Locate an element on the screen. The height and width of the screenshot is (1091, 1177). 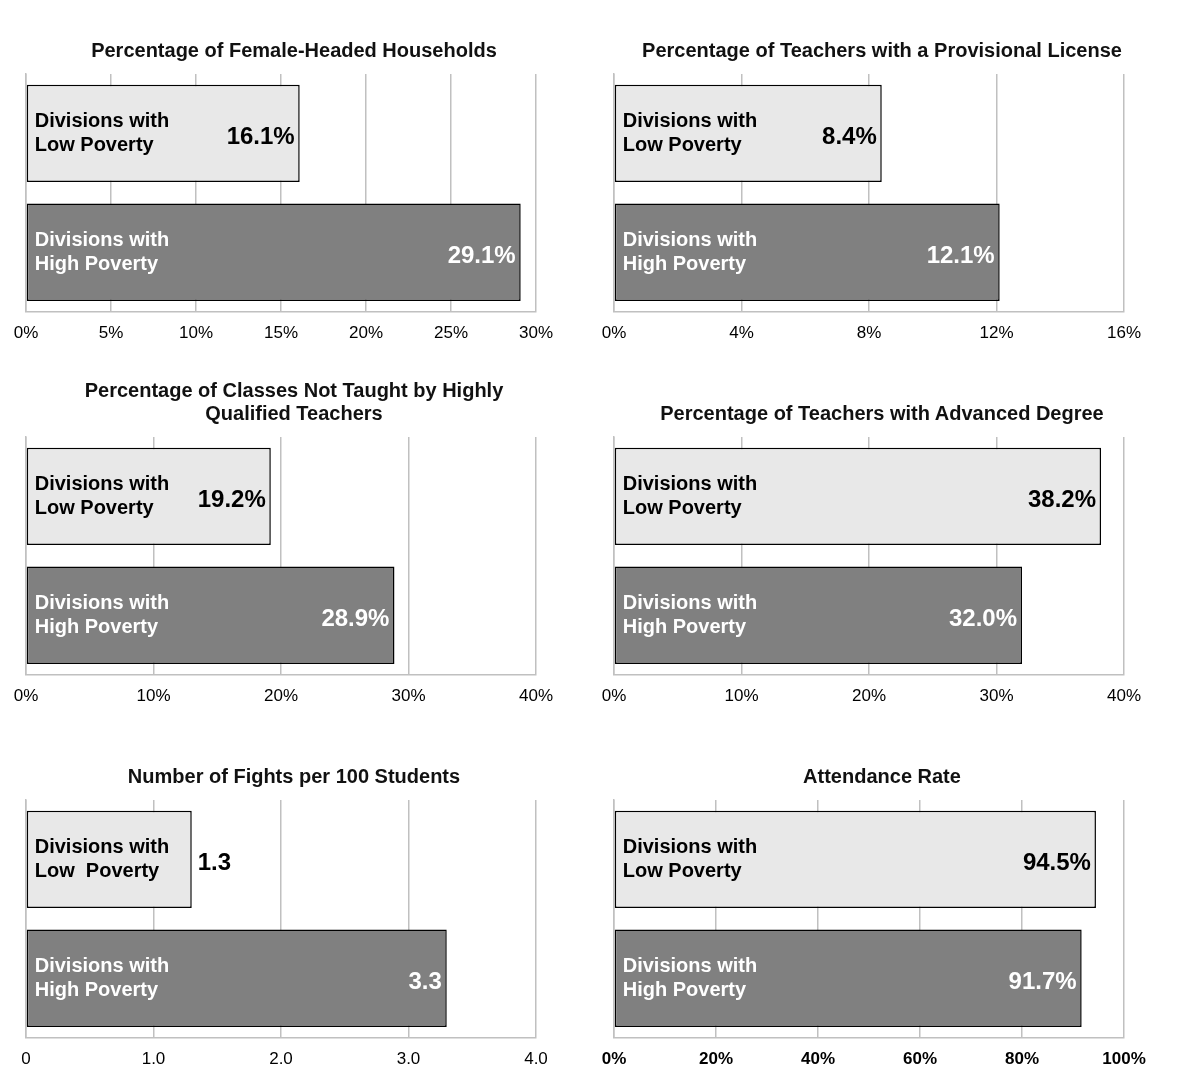
chart-title: Number of Fights per 100 Students is located at coordinates (294, 776).